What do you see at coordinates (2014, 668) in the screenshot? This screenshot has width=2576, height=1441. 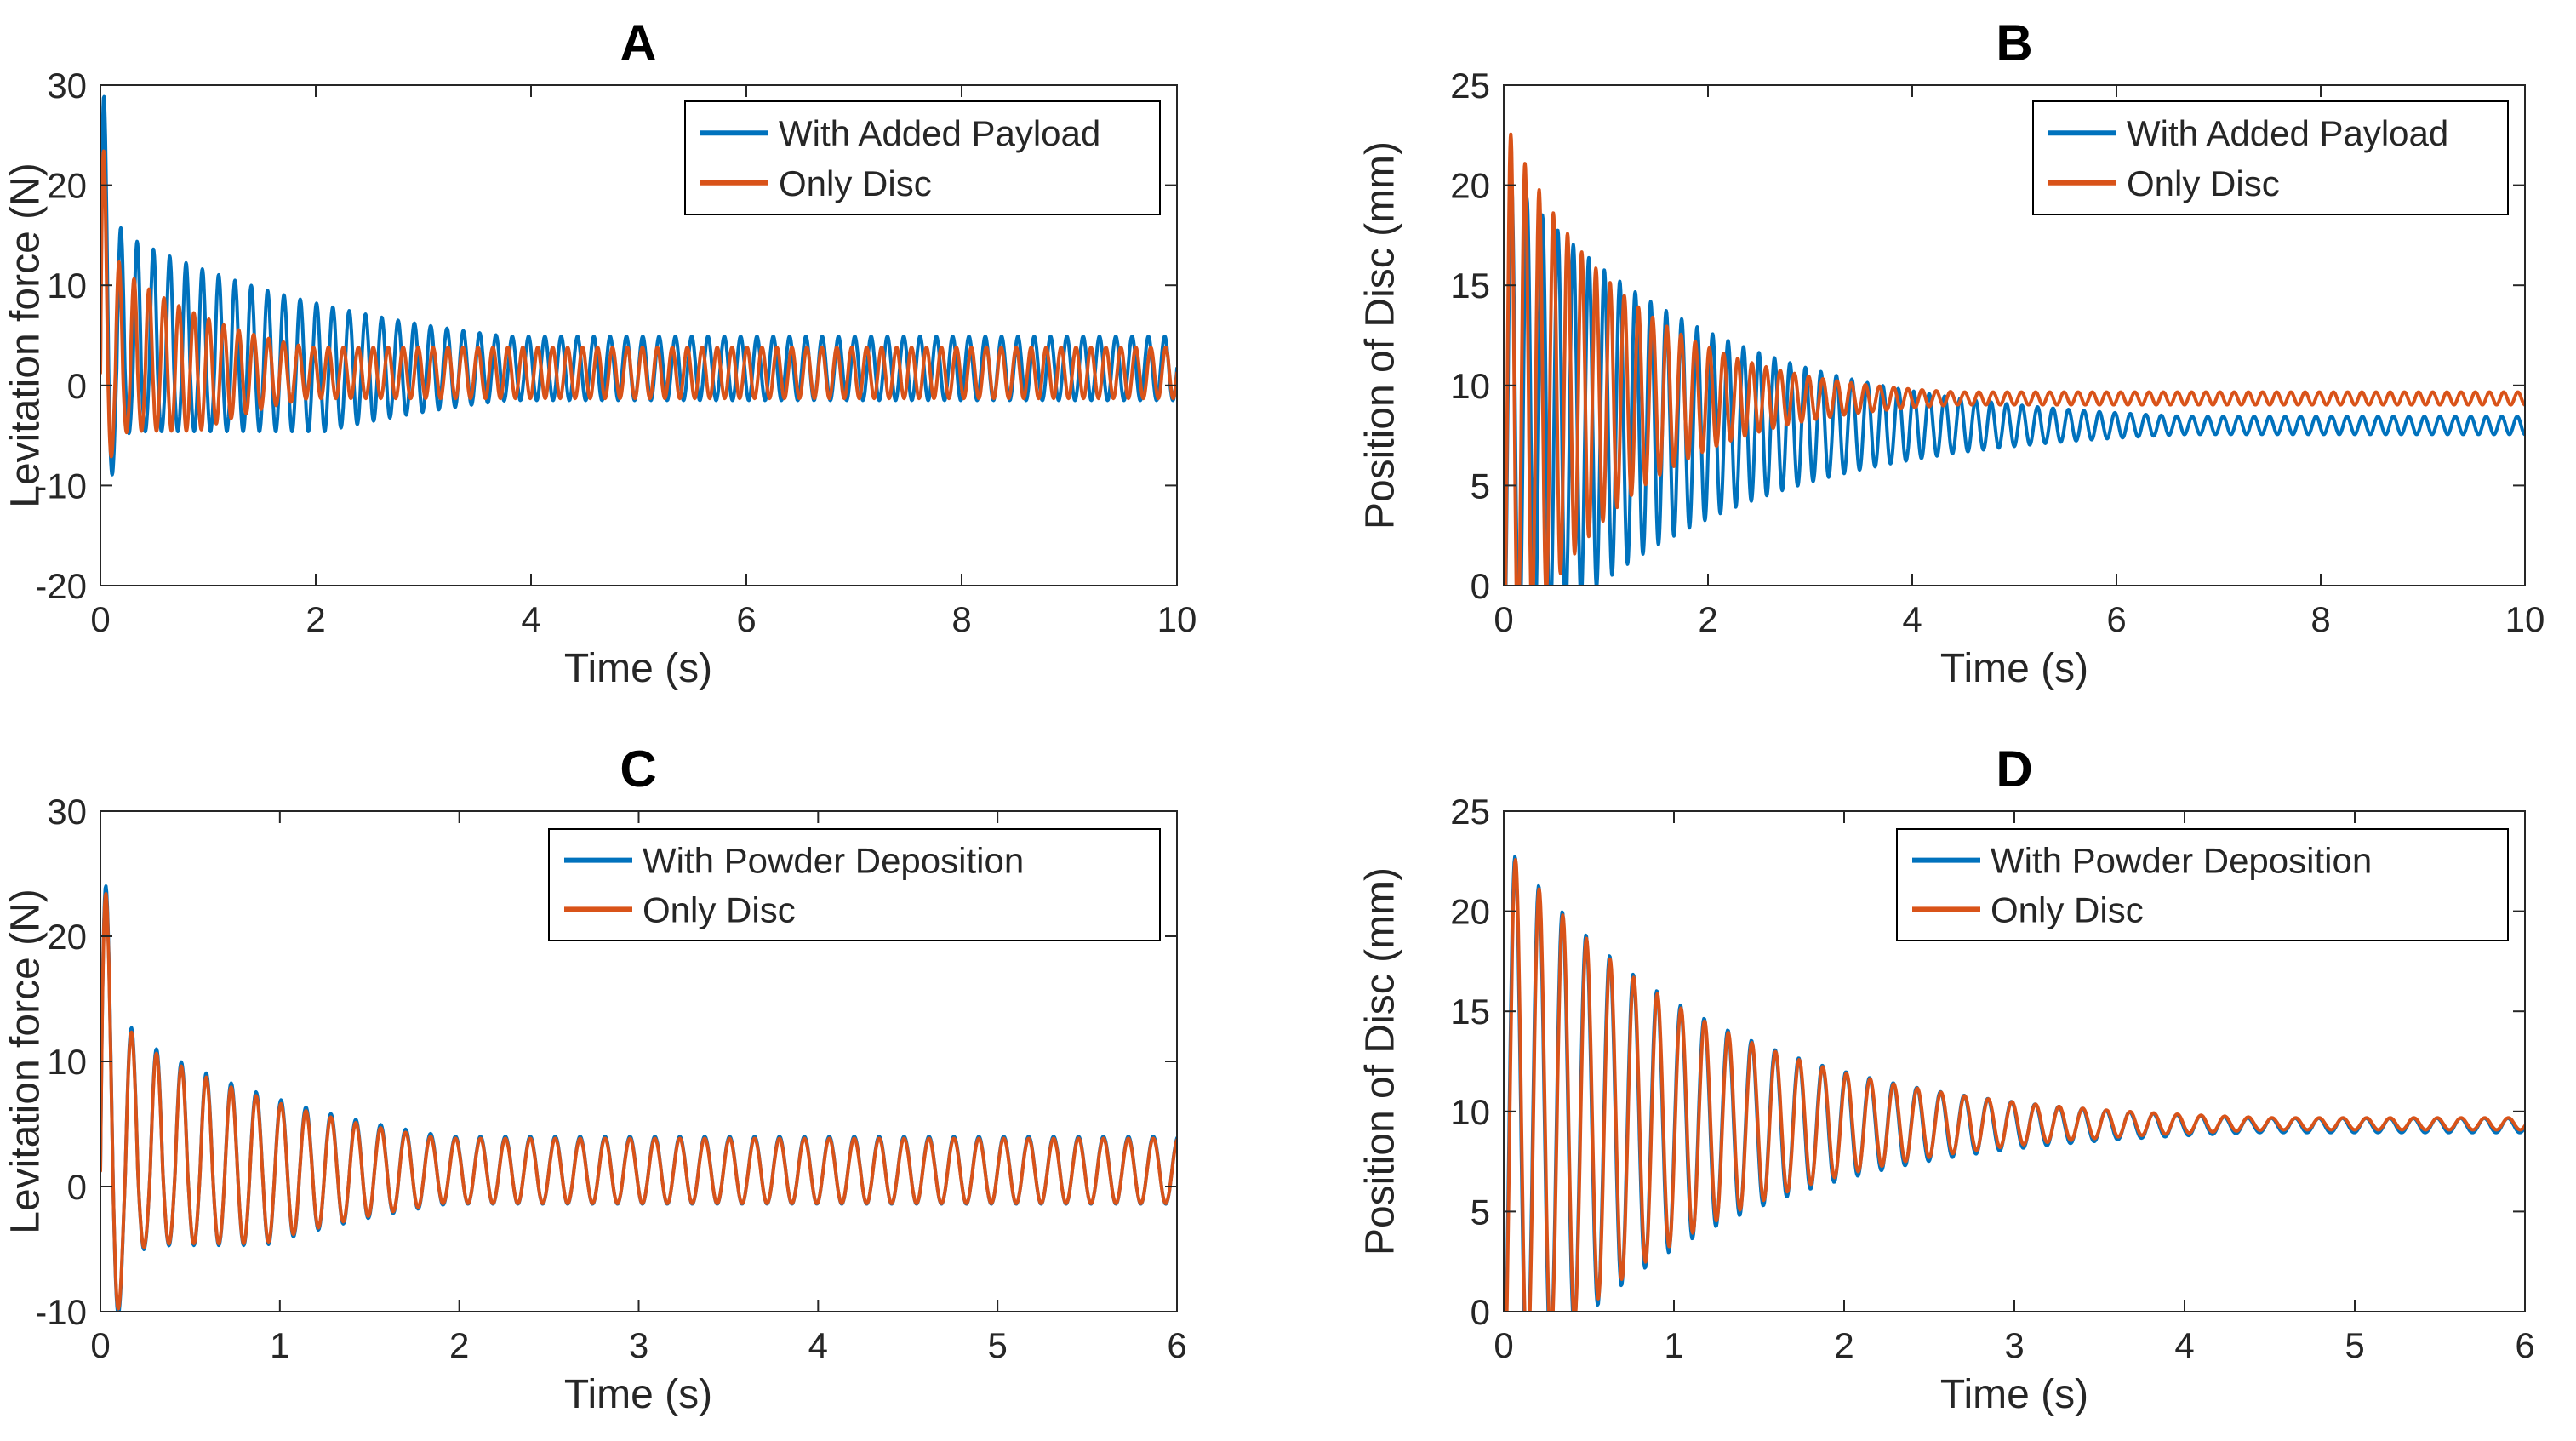 I see `panel-b-xlabel: Time (s)` at bounding box center [2014, 668].